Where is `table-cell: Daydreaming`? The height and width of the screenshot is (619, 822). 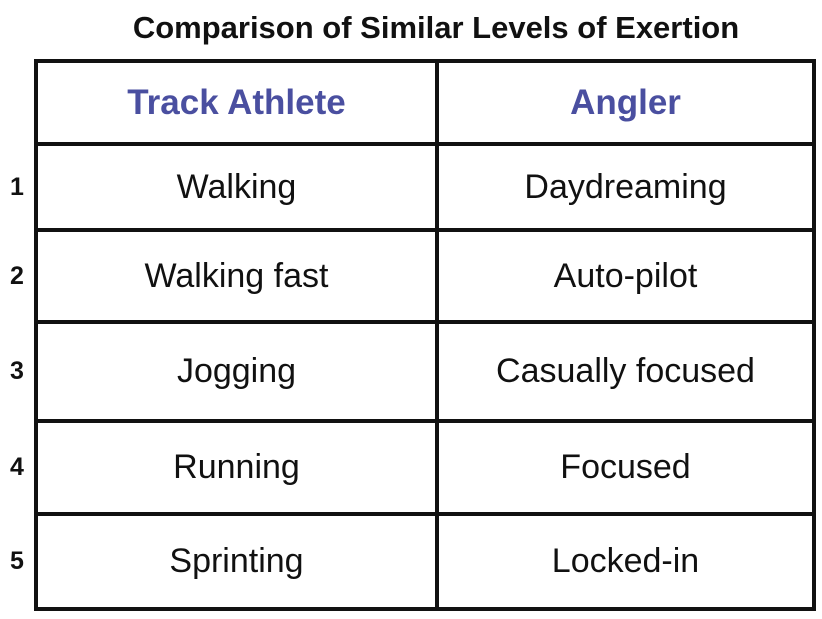
table-cell: Daydreaming is located at coordinates (625, 186).